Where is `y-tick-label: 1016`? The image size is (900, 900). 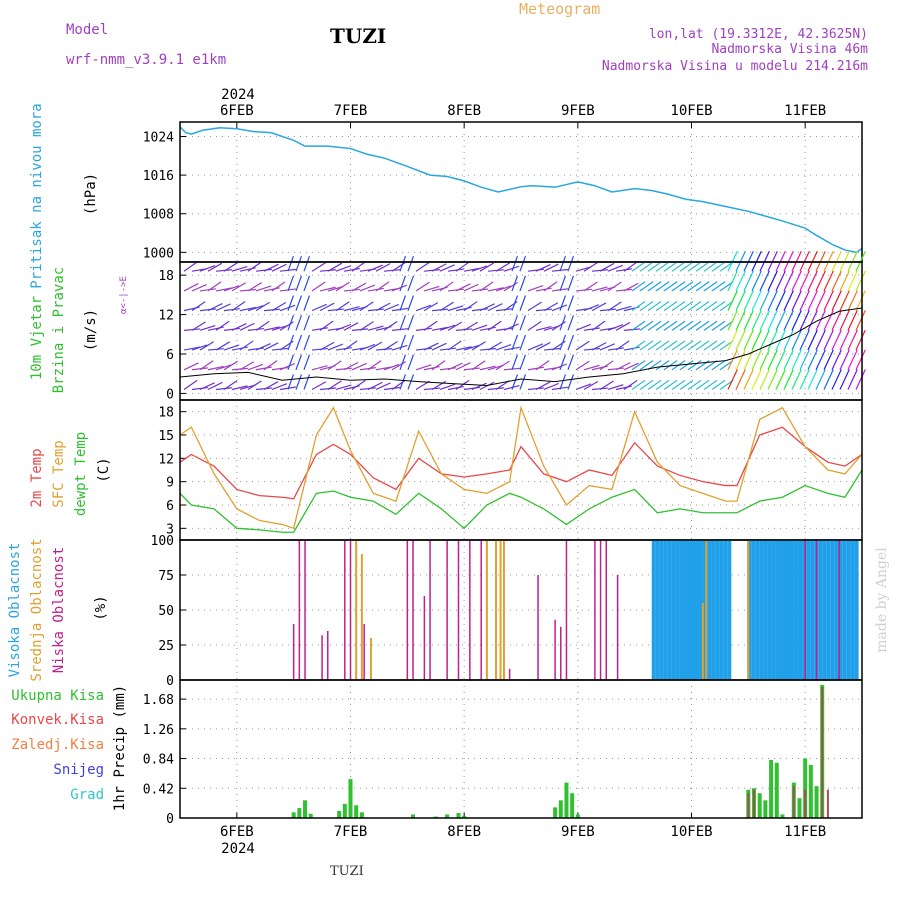
y-tick-label: 1016 is located at coordinates (158, 176).